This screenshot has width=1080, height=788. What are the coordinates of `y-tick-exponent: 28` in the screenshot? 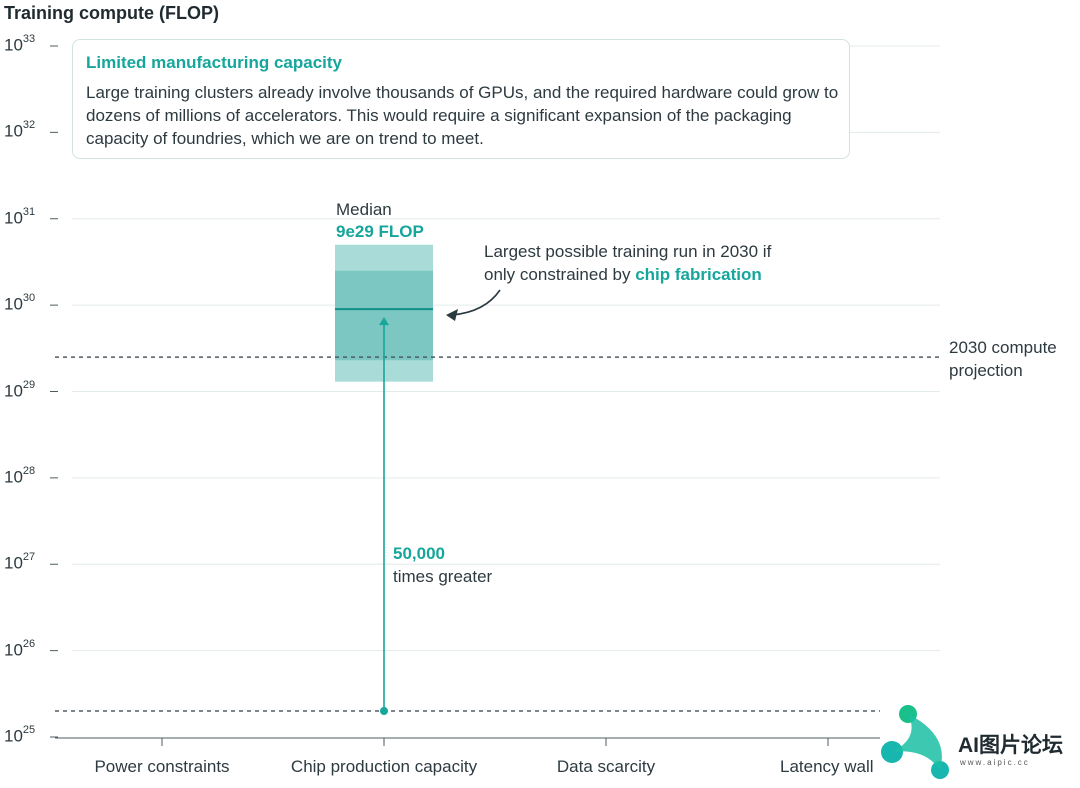 It's located at (29, 470).